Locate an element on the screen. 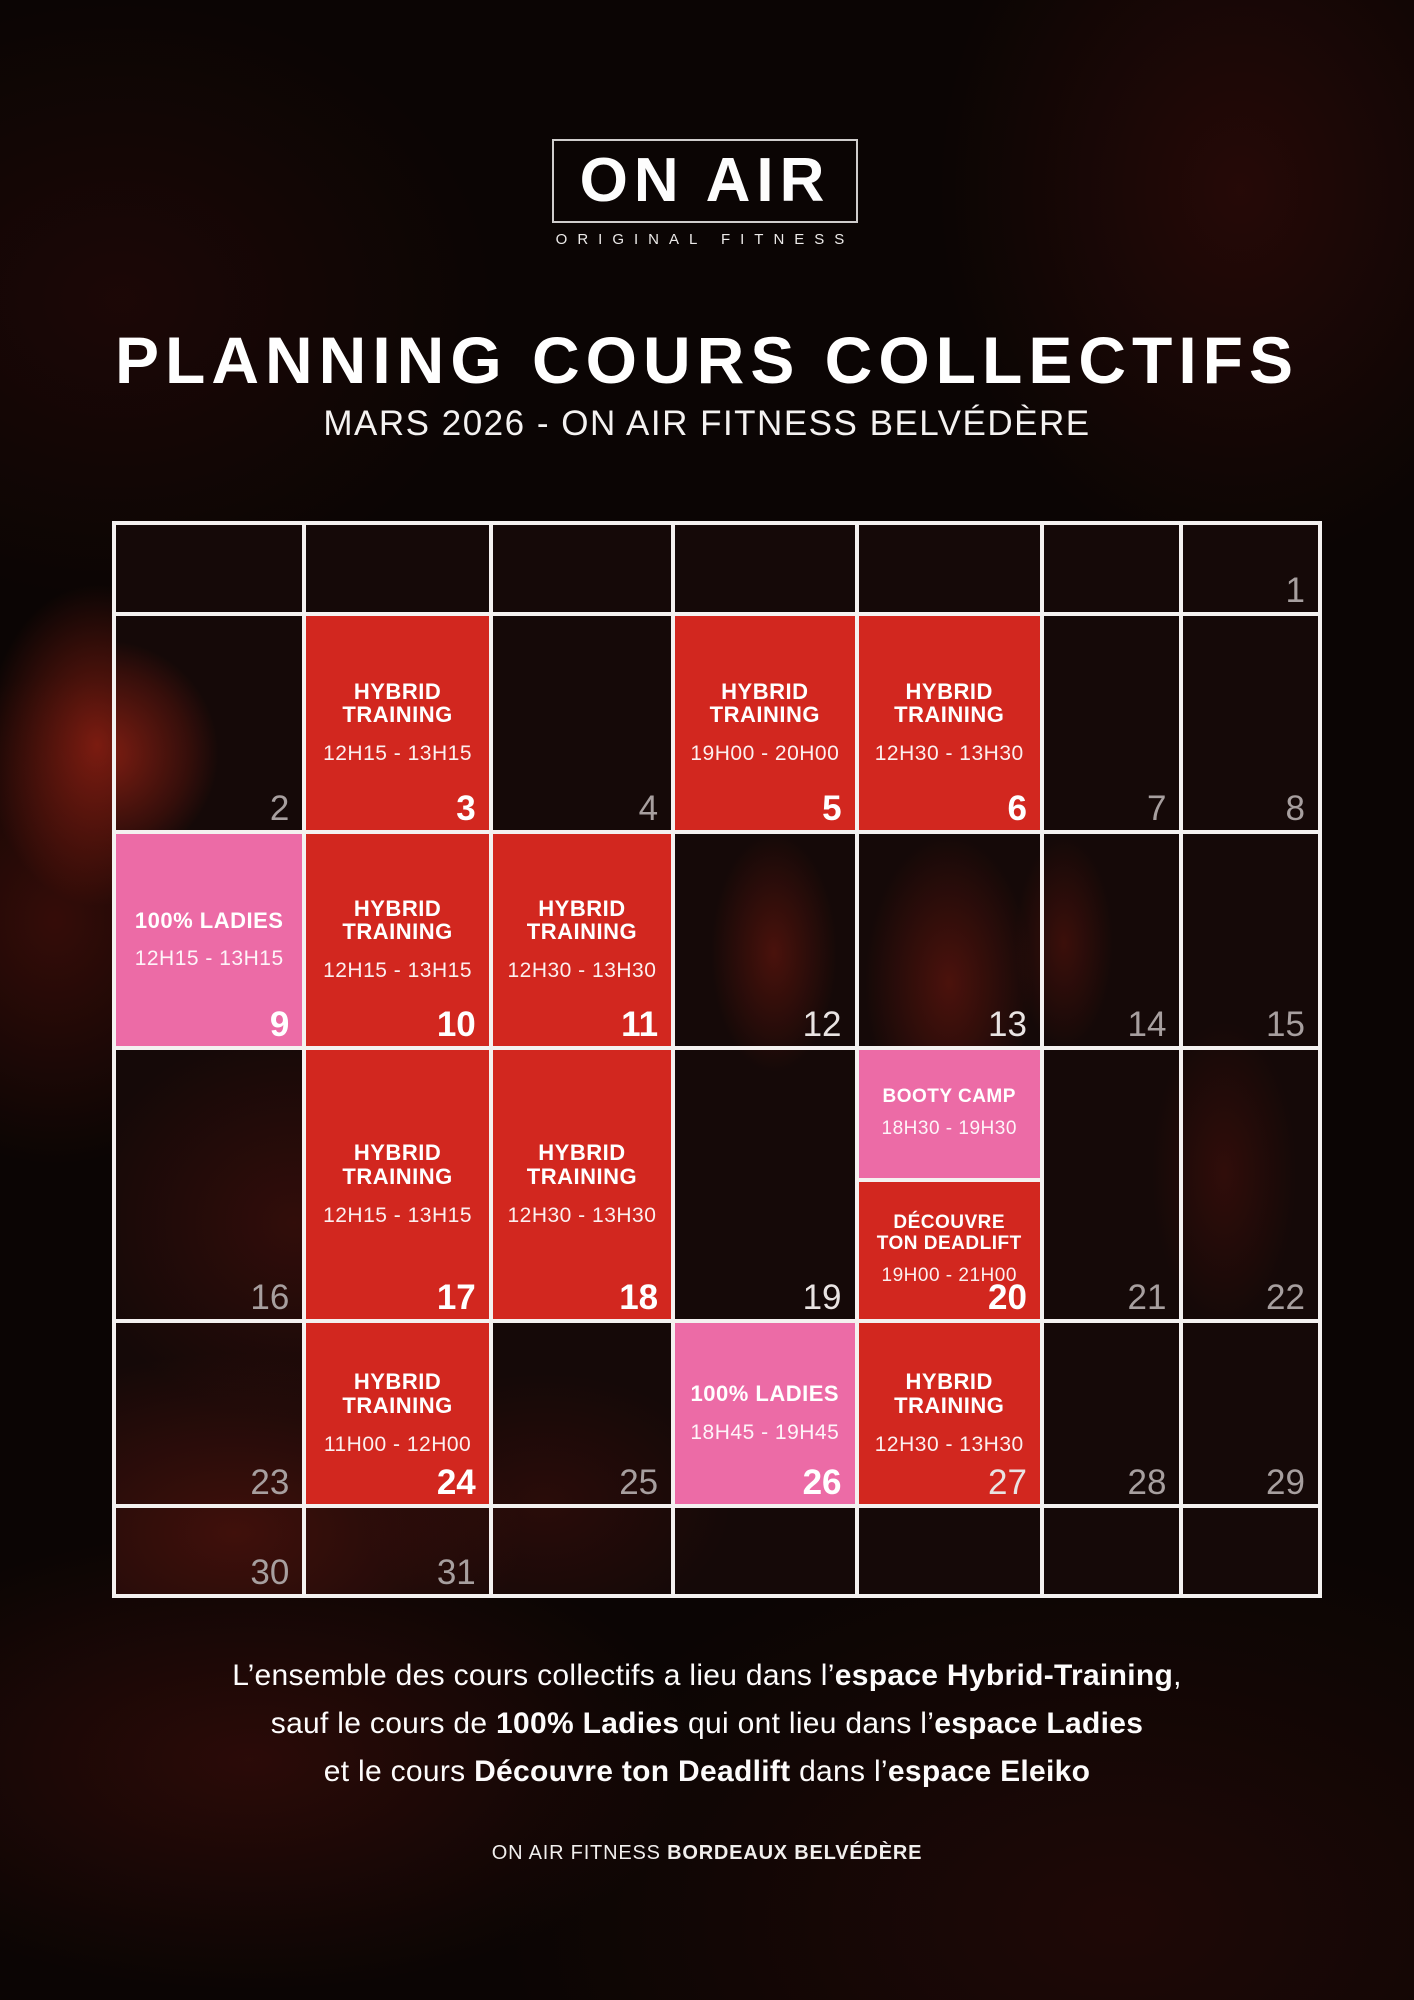 The height and width of the screenshot is (2000, 1414). footer-text: sauf le cours de is located at coordinates (383, 1723).